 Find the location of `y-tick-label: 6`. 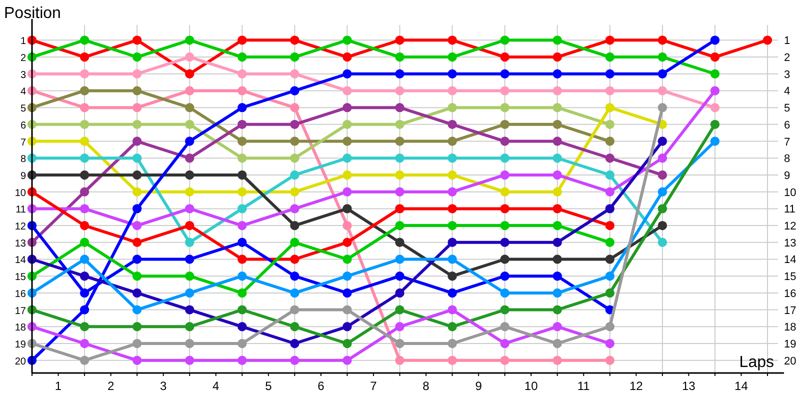

y-tick-label: 6 is located at coordinates (23, 126).